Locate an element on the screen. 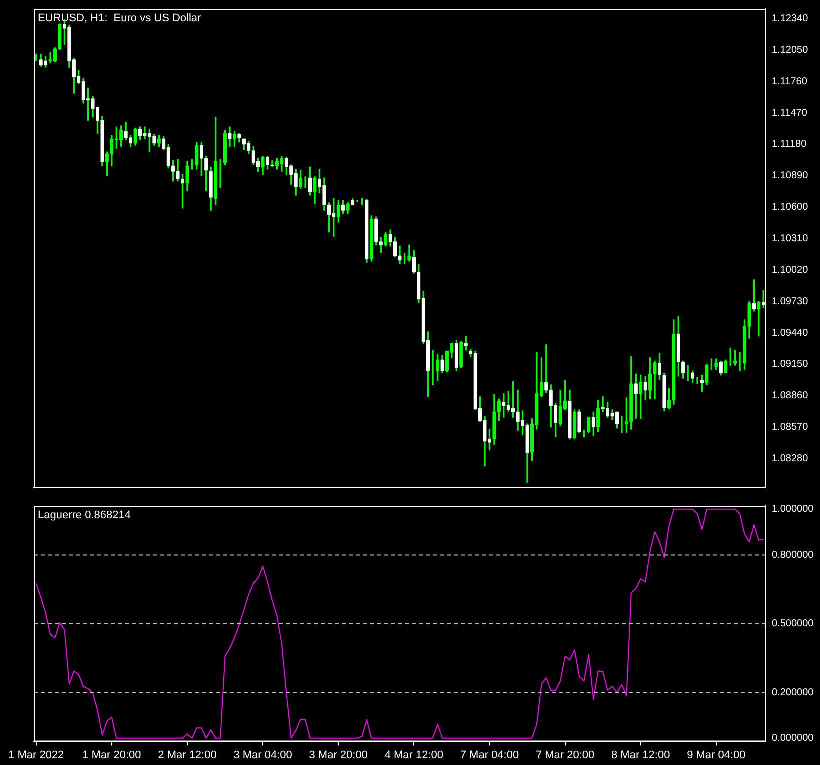 The height and width of the screenshot is (765, 820). chart-title: EURUSD, H1: Euro vs US Dollar is located at coordinates (120, 18).